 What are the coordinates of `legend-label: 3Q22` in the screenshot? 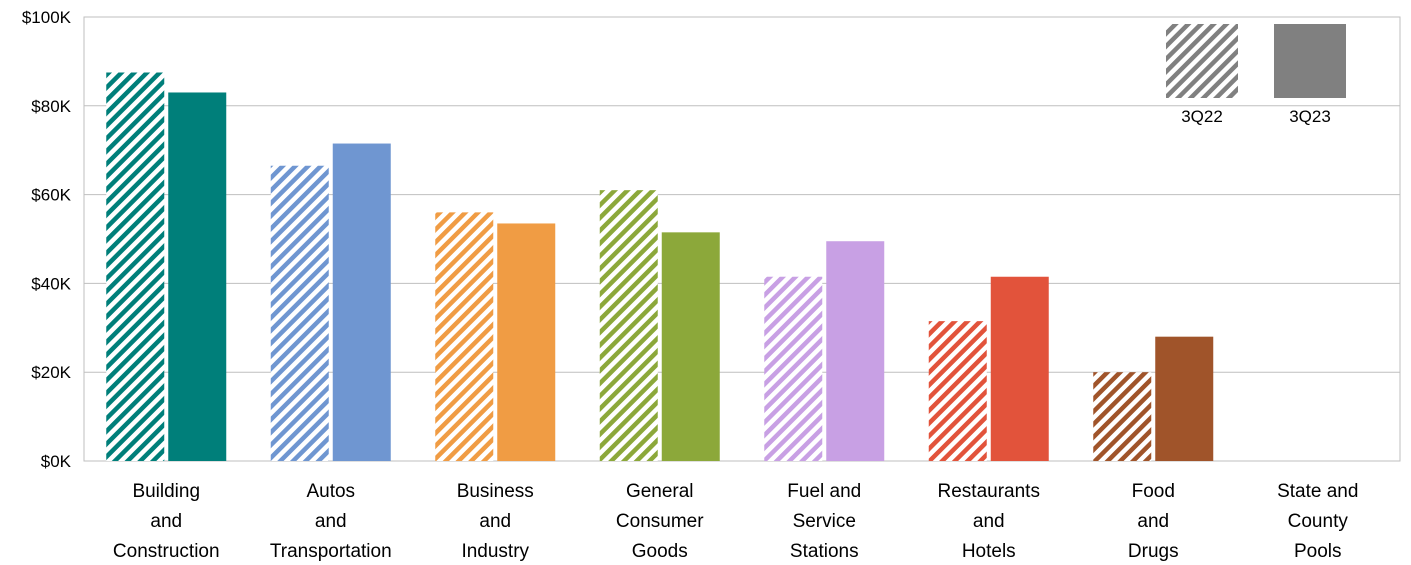 It's located at (1202, 116).